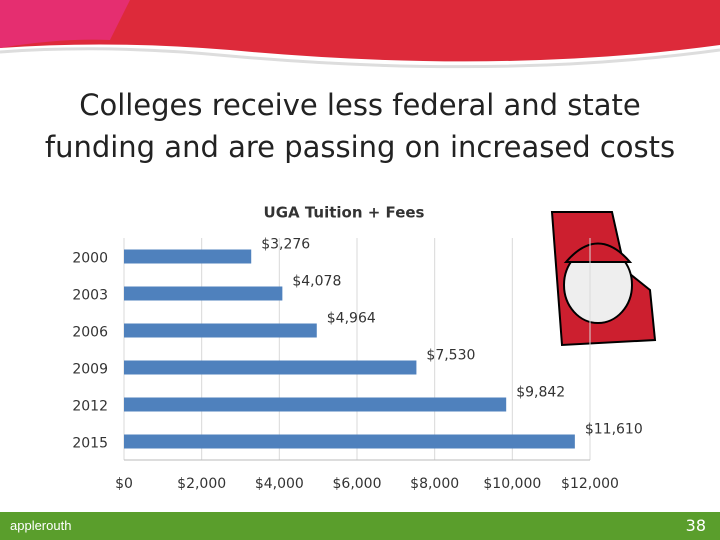 This screenshot has width=720, height=540. I want to click on value-label: $3,276, so click(285, 245).